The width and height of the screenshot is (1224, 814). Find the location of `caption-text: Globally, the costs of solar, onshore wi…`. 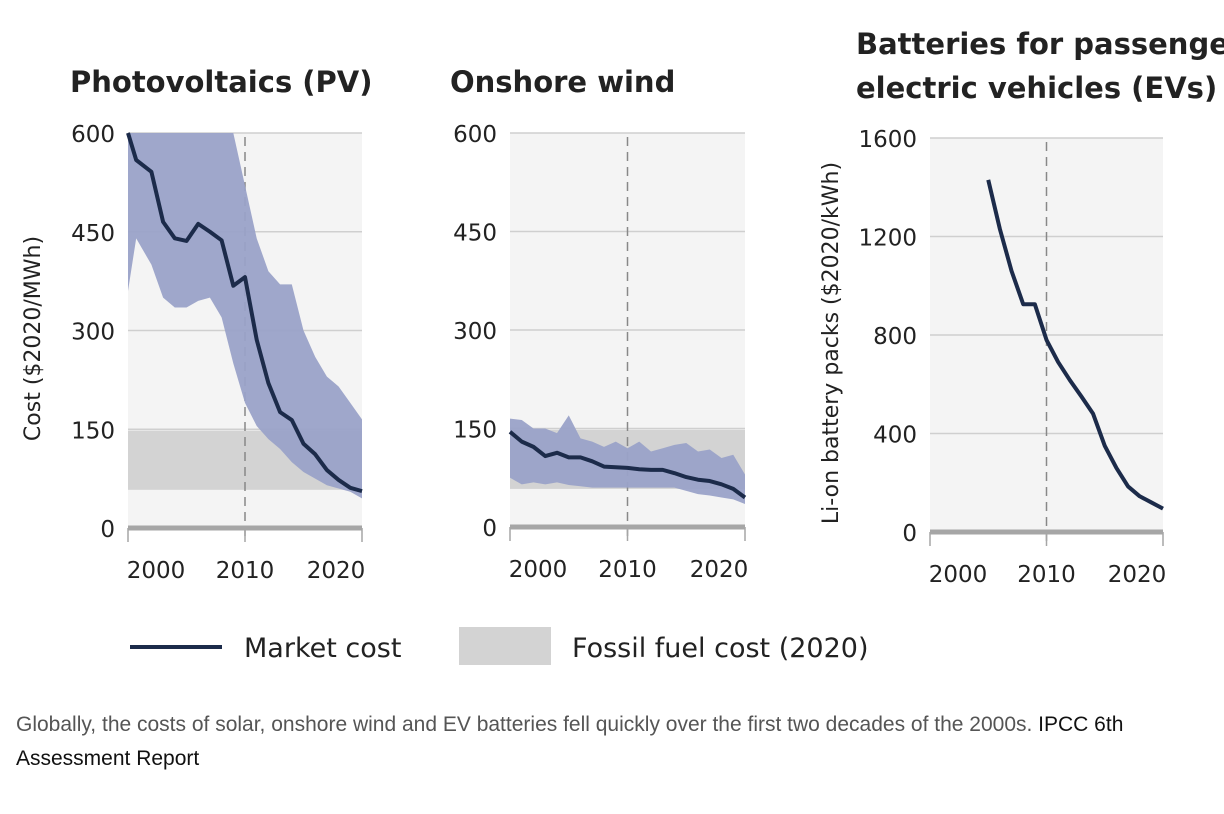

caption-text: Globally, the costs of solar, onshore wi… is located at coordinates (524, 724).